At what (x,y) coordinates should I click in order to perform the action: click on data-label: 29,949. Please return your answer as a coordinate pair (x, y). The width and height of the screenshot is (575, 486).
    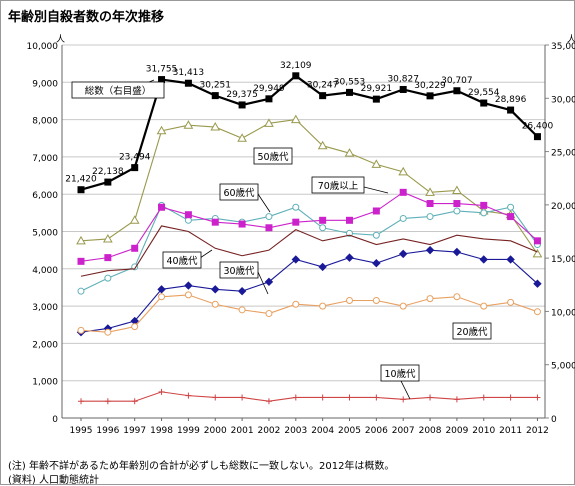
    Looking at the image, I should click on (269, 89).